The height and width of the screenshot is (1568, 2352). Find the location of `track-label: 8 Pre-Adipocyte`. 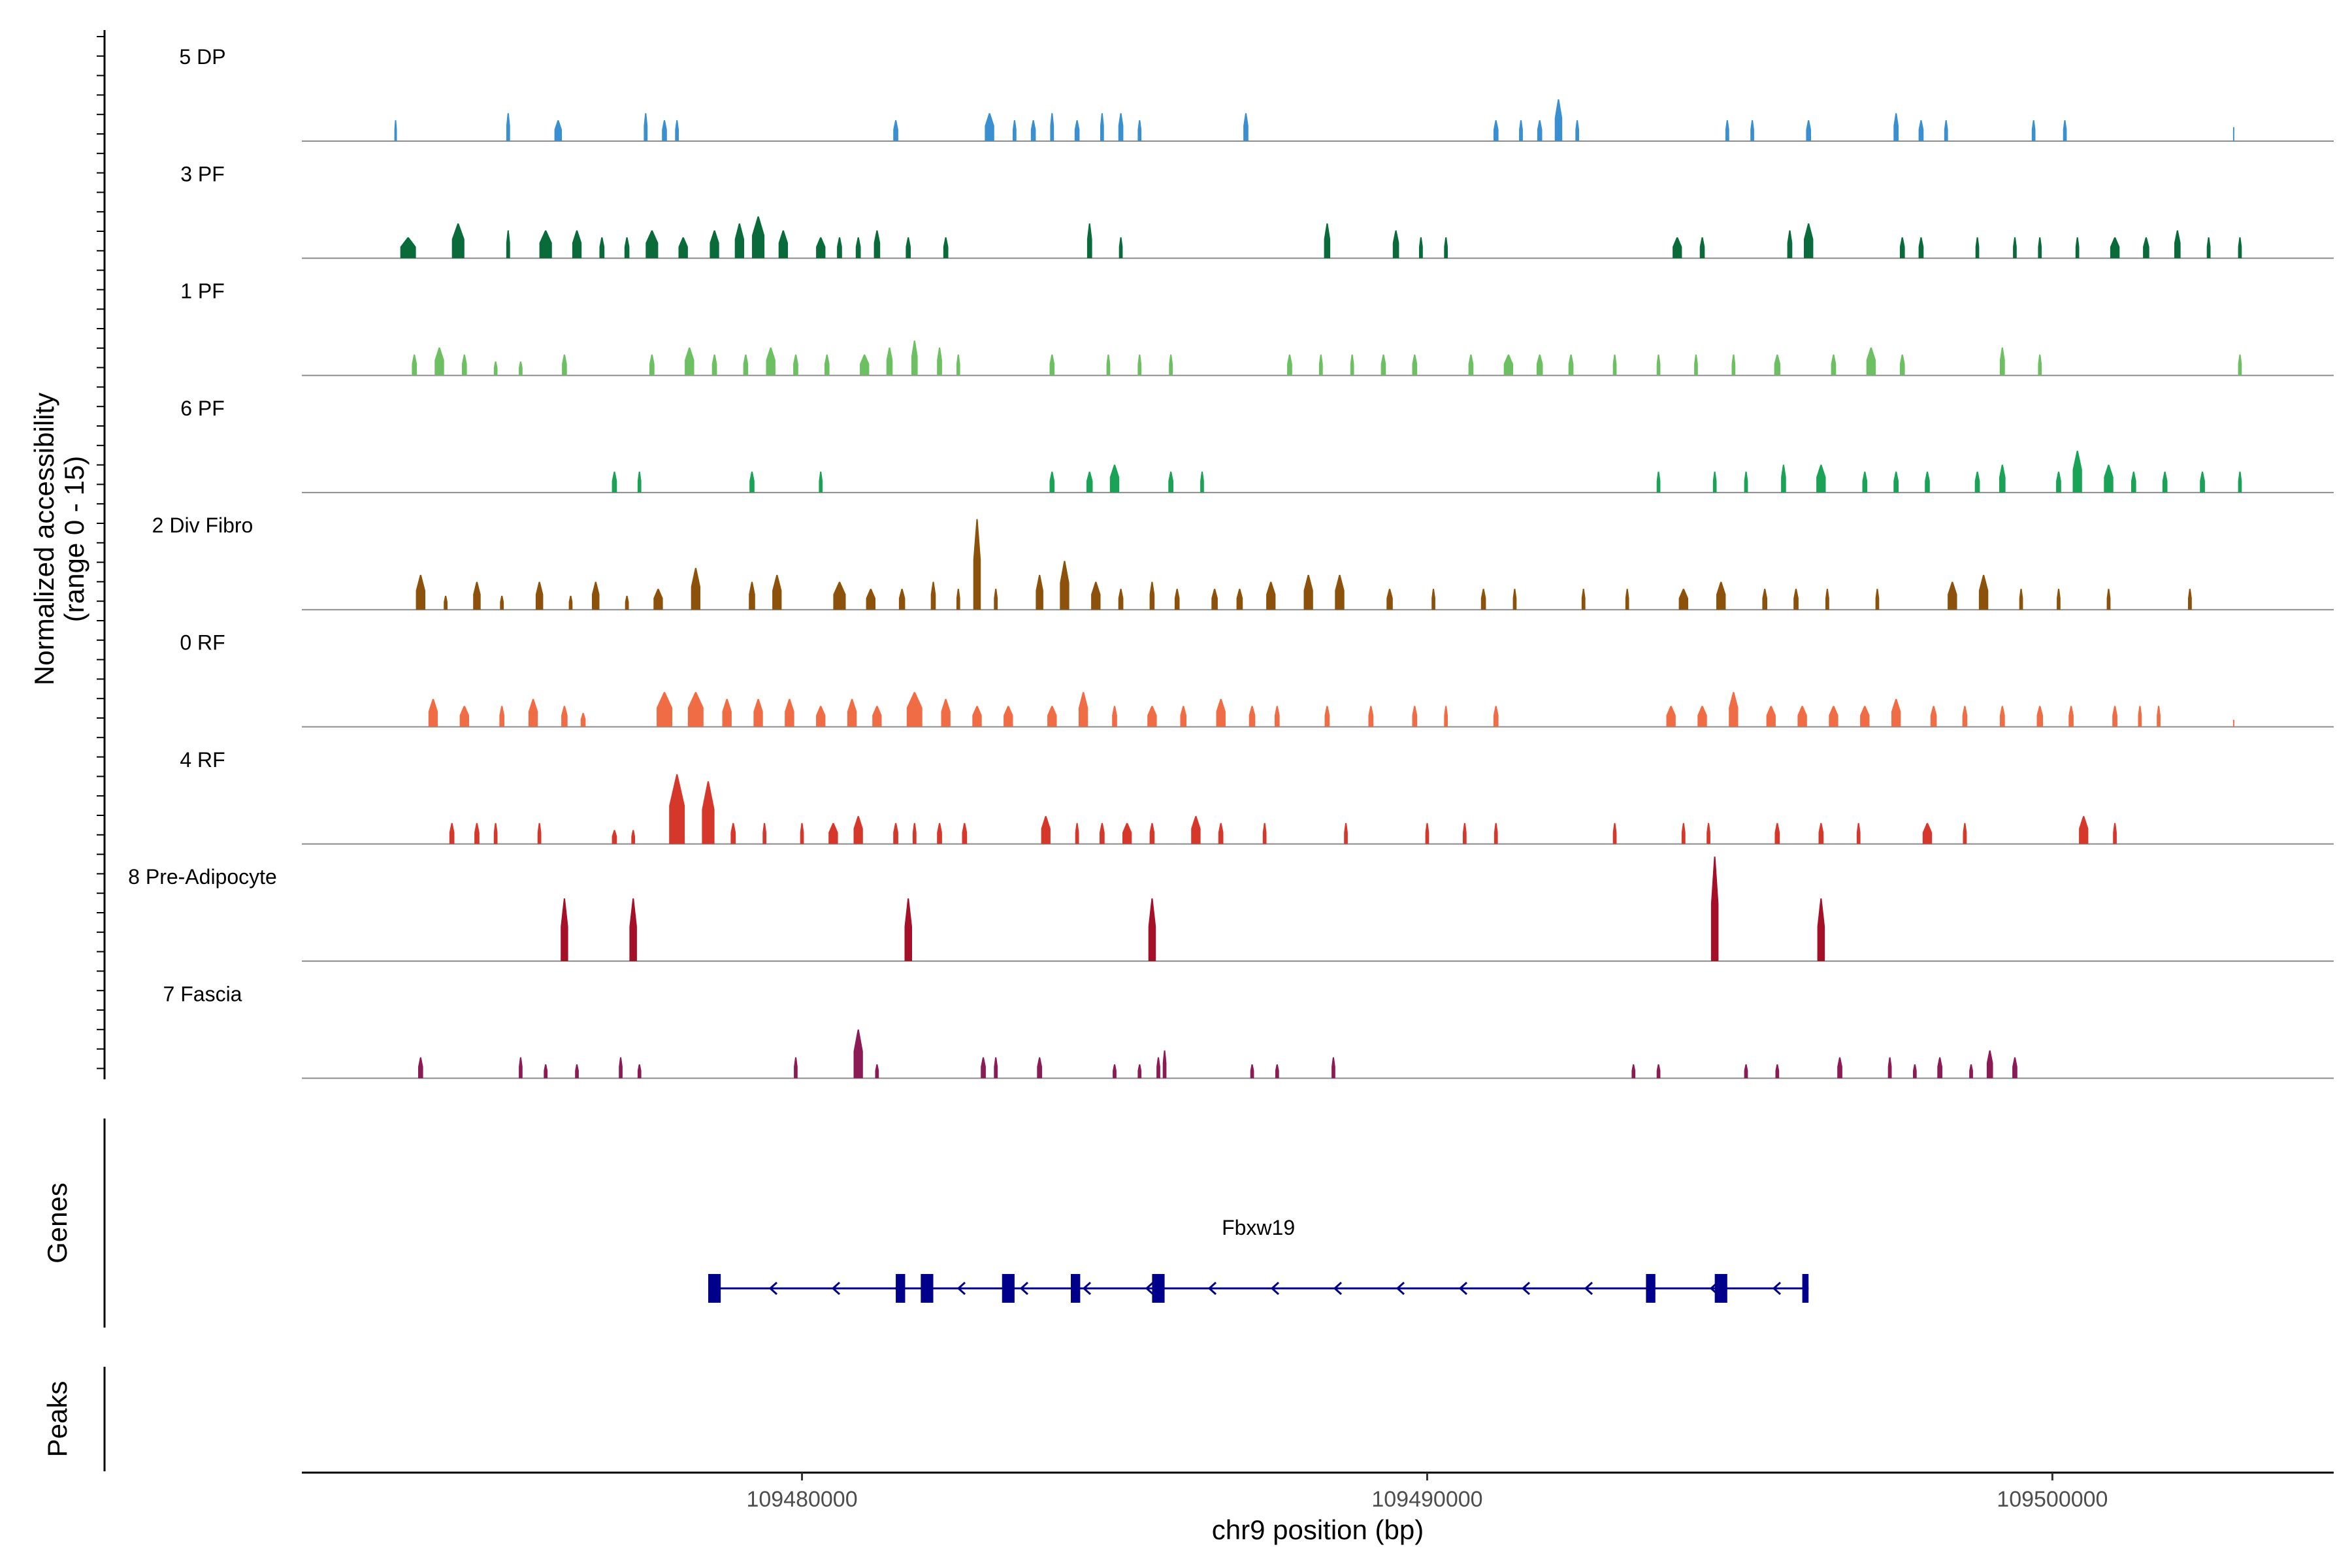

track-label: 8 Pre-Adipocyte is located at coordinates (202, 877).